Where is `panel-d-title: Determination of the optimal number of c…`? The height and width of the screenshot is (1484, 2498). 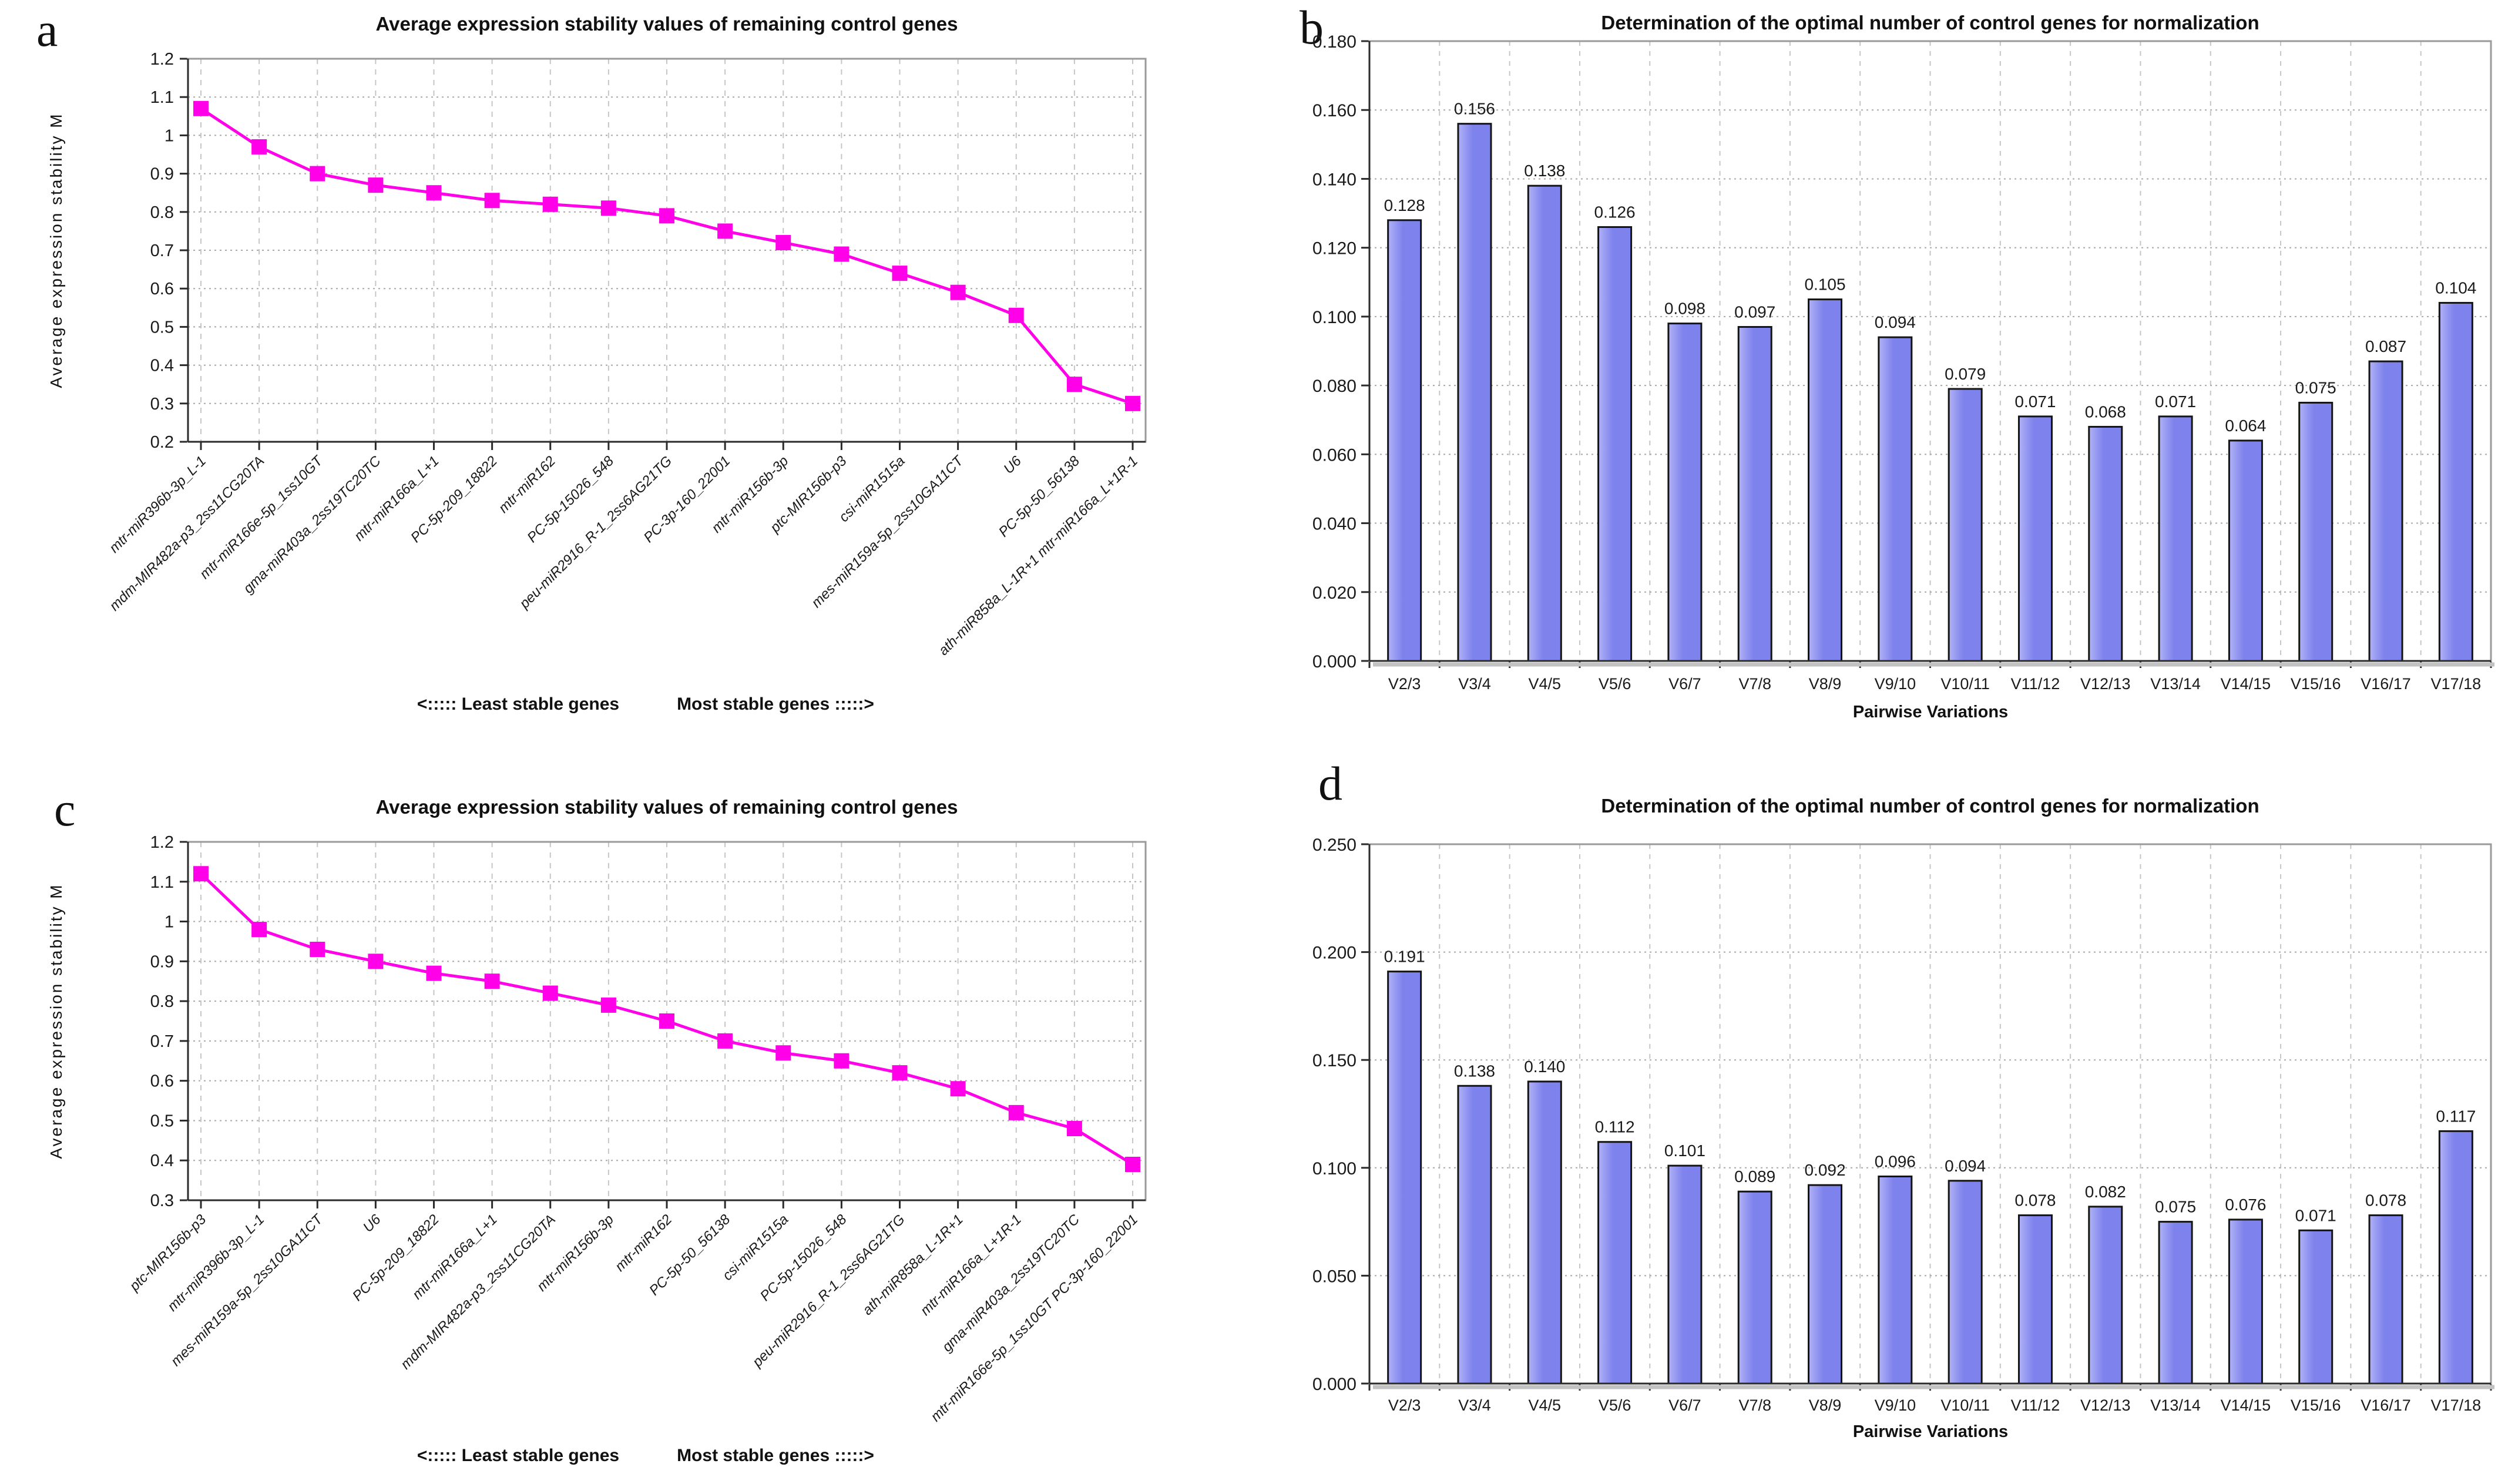
panel-d-title: Determination of the optimal number of c… is located at coordinates (1930, 806).